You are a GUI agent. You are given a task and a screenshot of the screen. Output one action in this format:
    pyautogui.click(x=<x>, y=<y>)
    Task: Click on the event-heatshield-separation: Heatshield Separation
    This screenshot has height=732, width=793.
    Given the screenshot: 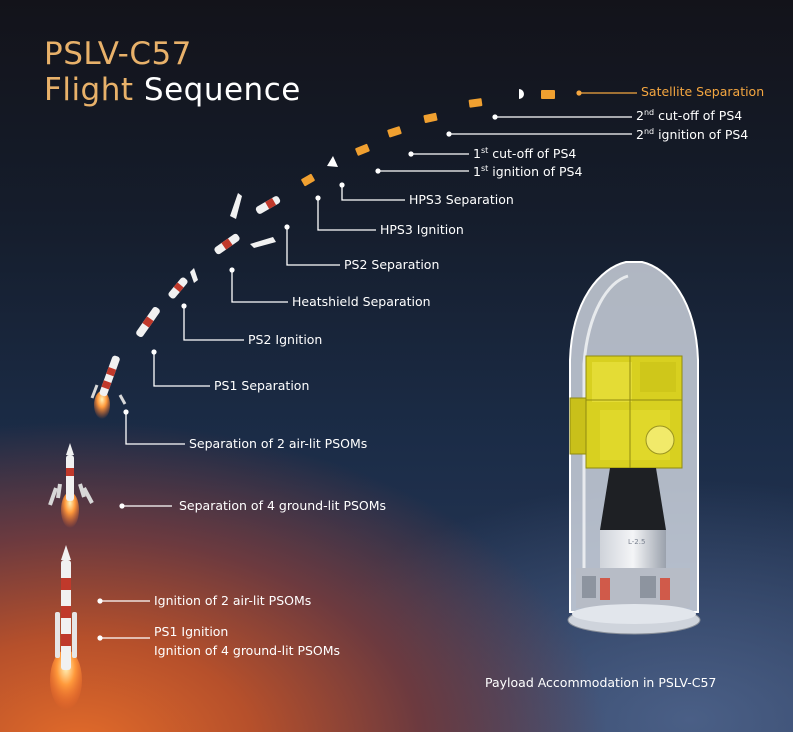 What is the action you would take?
    pyautogui.click(x=361, y=301)
    